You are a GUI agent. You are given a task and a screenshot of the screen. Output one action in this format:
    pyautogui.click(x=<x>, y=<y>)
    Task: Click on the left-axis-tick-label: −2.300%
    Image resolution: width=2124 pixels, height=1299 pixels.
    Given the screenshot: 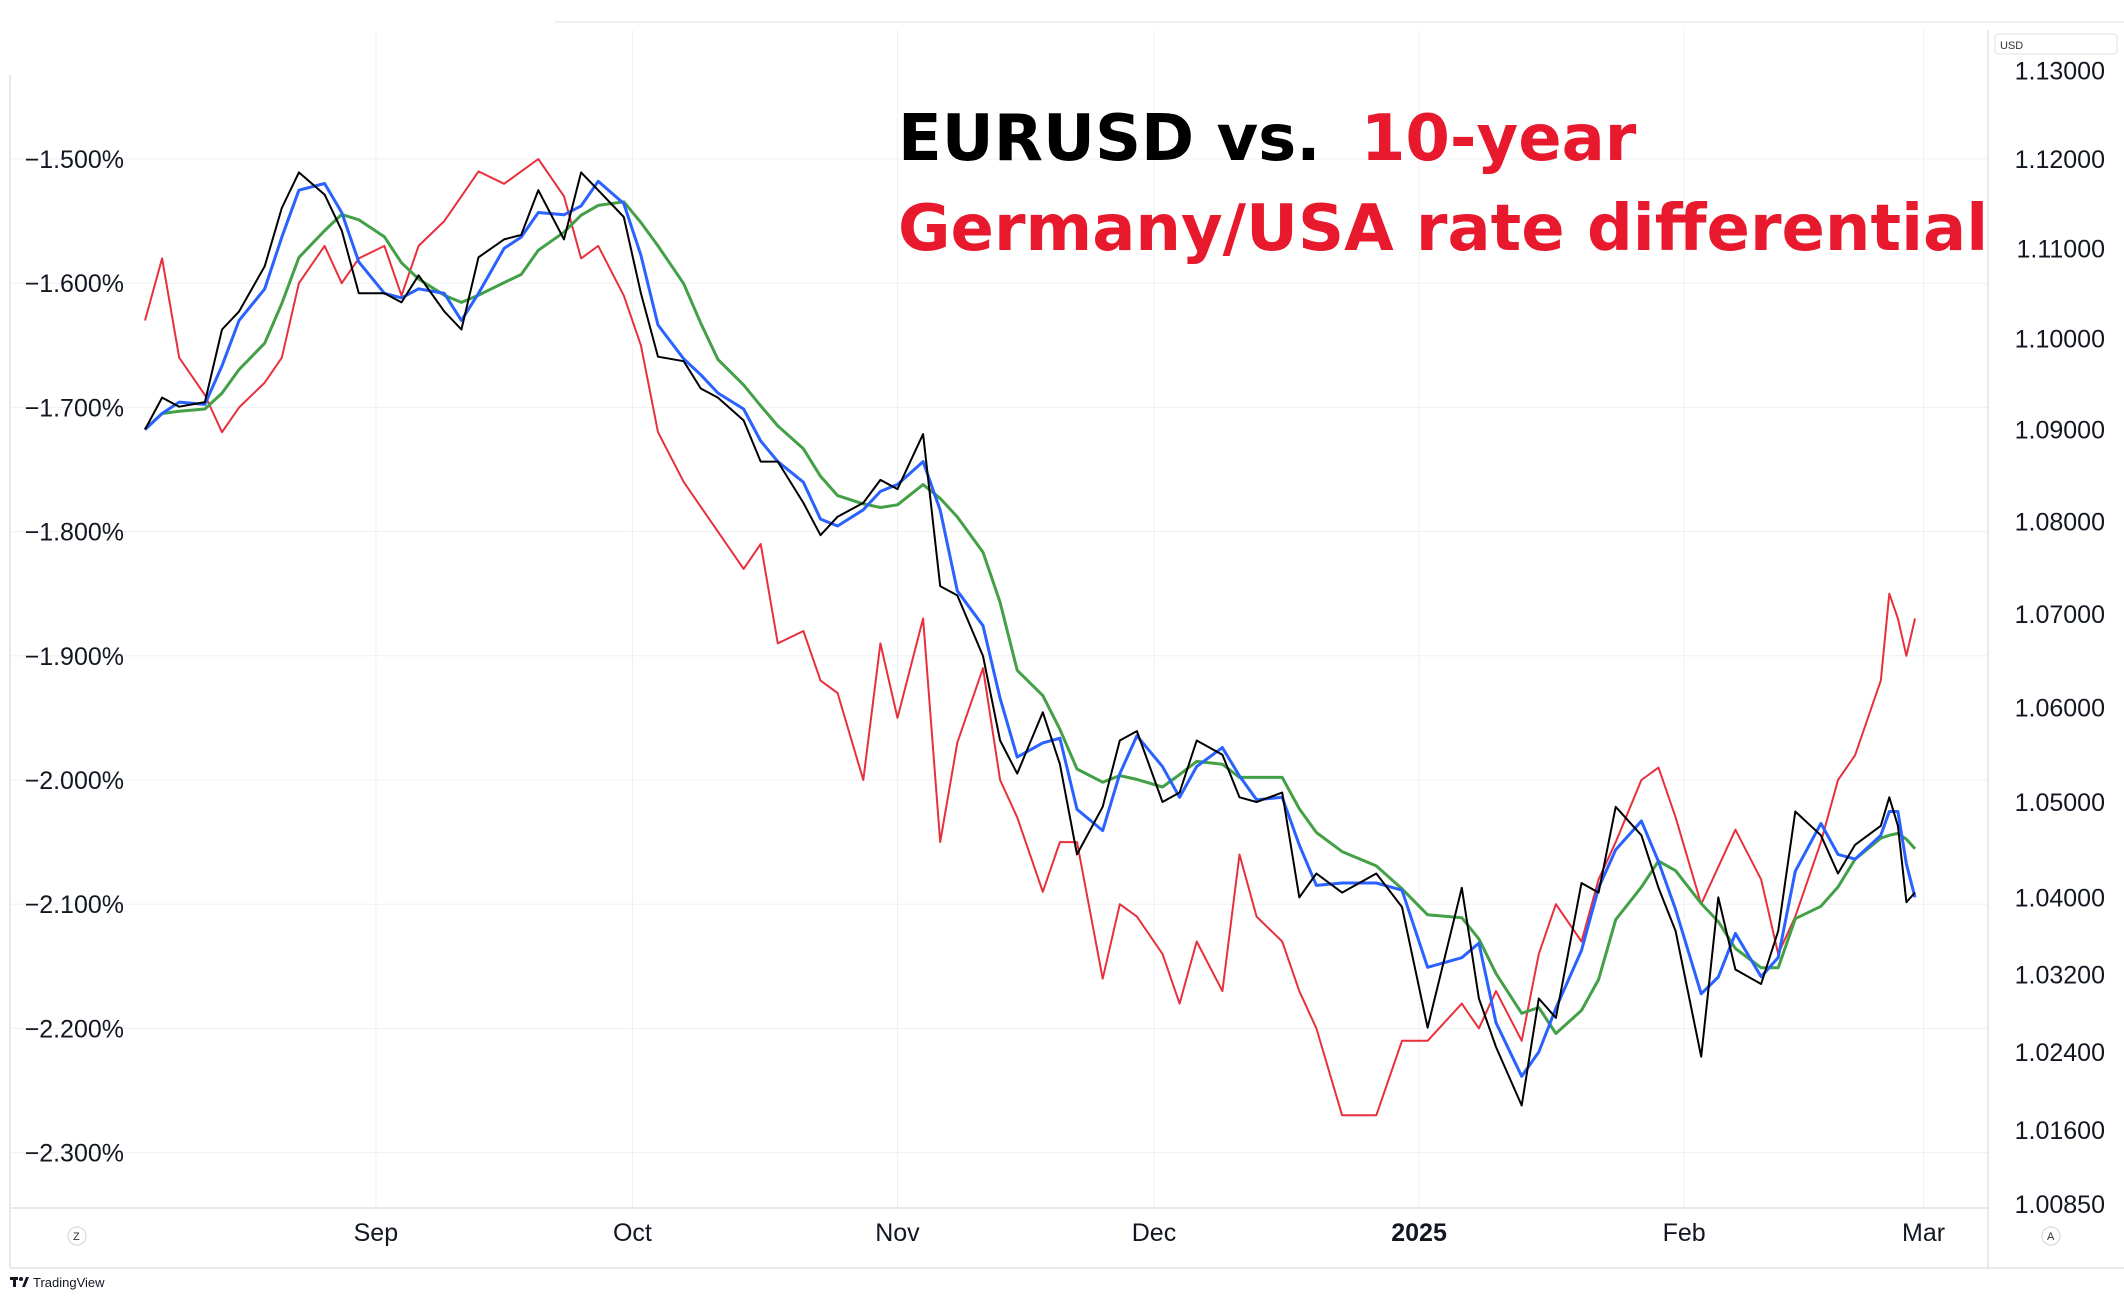 What is the action you would take?
    pyautogui.click(x=74, y=1154)
    